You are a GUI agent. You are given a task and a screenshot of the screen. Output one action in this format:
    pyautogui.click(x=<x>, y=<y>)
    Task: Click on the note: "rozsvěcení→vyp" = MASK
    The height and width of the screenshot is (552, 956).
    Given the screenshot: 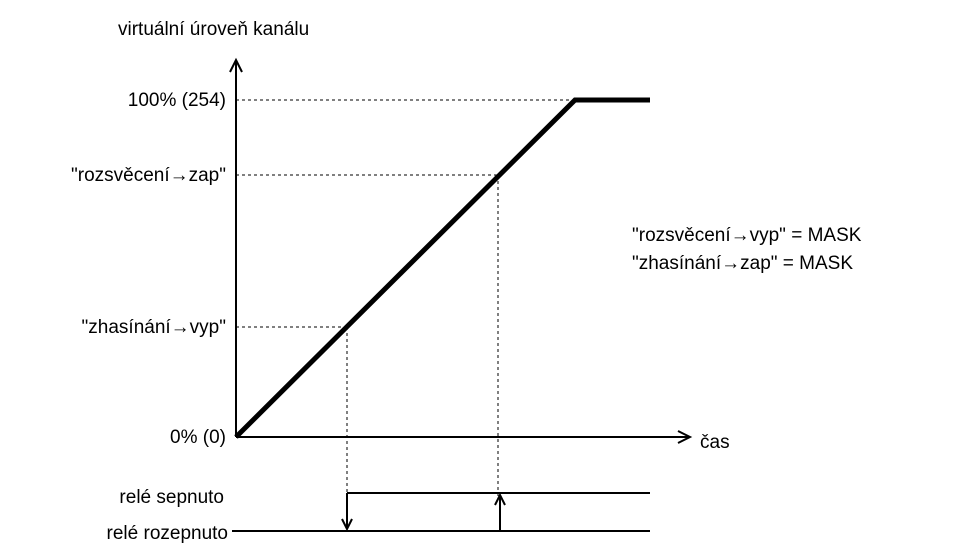 What is the action you would take?
    pyautogui.click(x=747, y=235)
    